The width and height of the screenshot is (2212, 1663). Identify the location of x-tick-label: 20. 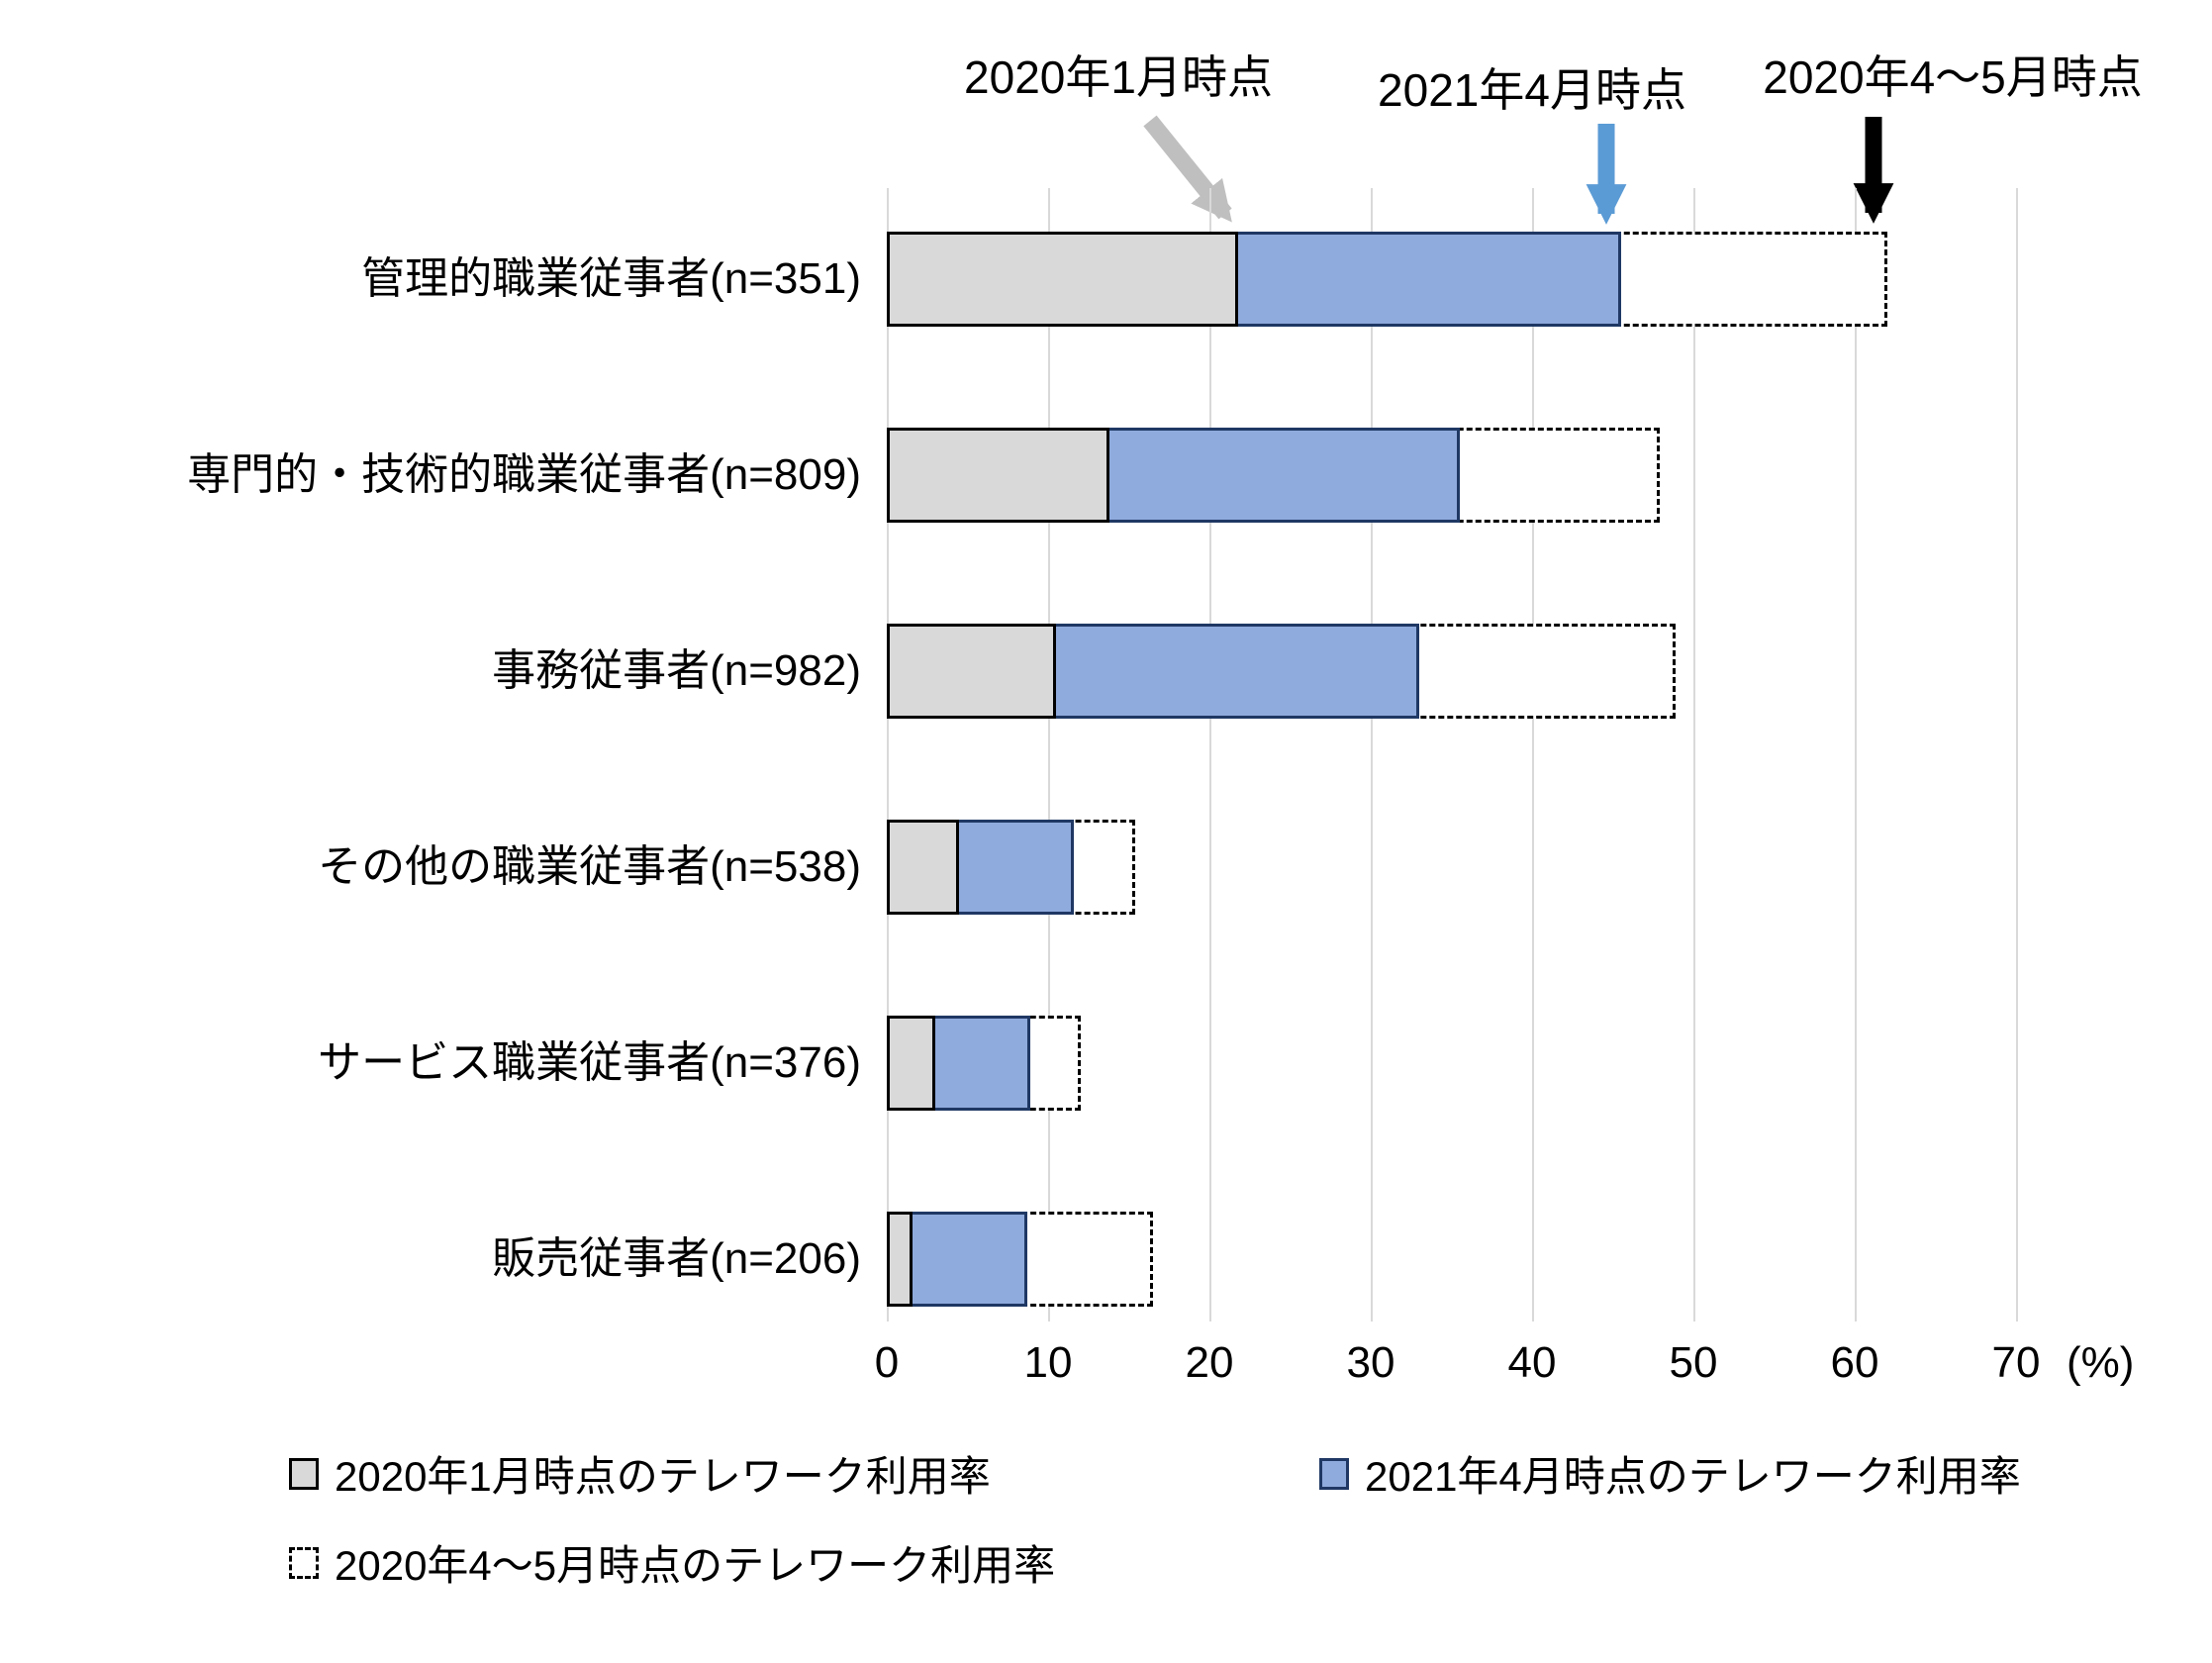
(1209, 1362).